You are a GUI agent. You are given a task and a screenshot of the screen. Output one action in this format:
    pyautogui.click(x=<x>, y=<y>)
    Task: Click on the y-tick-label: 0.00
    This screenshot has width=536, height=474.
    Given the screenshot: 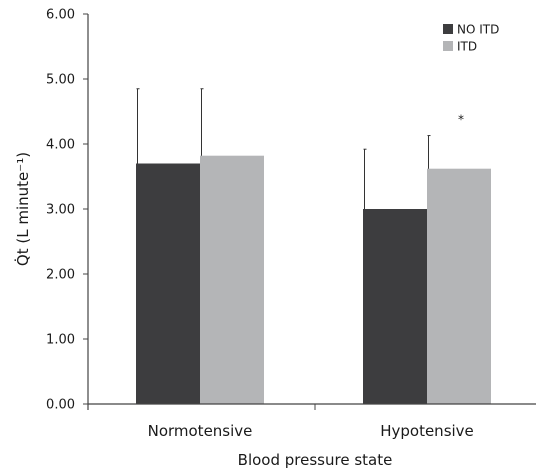 What is the action you would take?
    pyautogui.click(x=60, y=405)
    